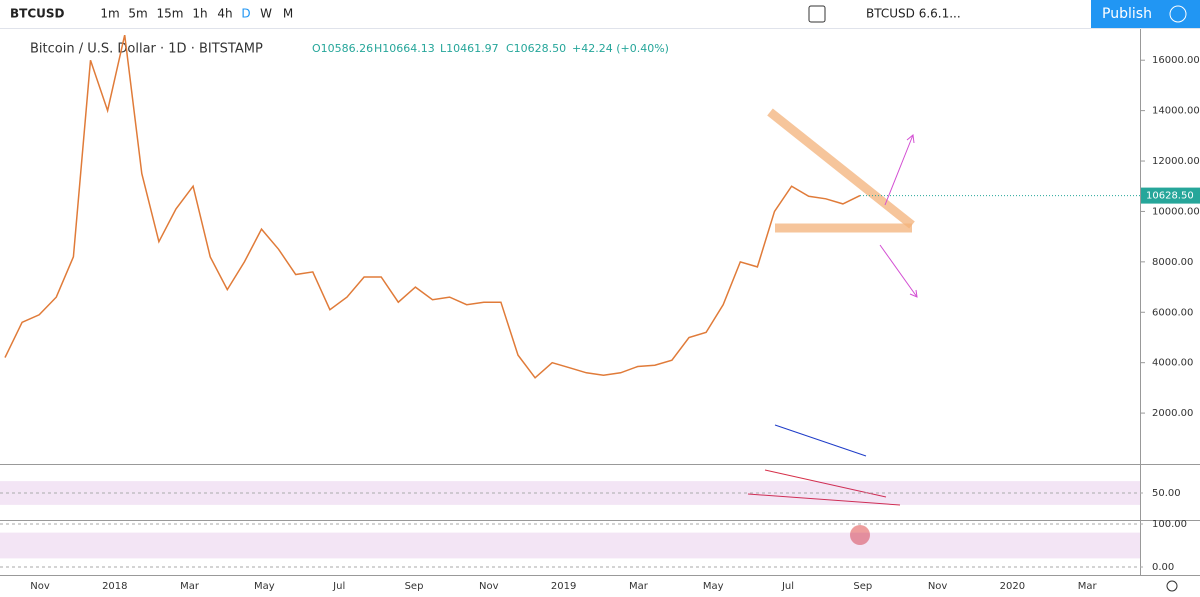  Describe the element at coordinates (245, 14) in the screenshot. I see `interval-button: D` at that location.